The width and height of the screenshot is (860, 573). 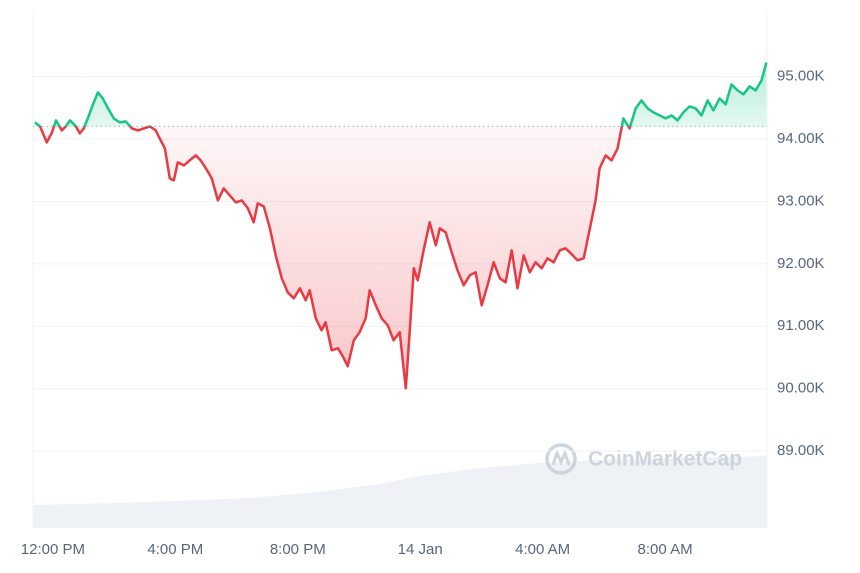 I want to click on y-tick-label: 91.00K, so click(x=801, y=325).